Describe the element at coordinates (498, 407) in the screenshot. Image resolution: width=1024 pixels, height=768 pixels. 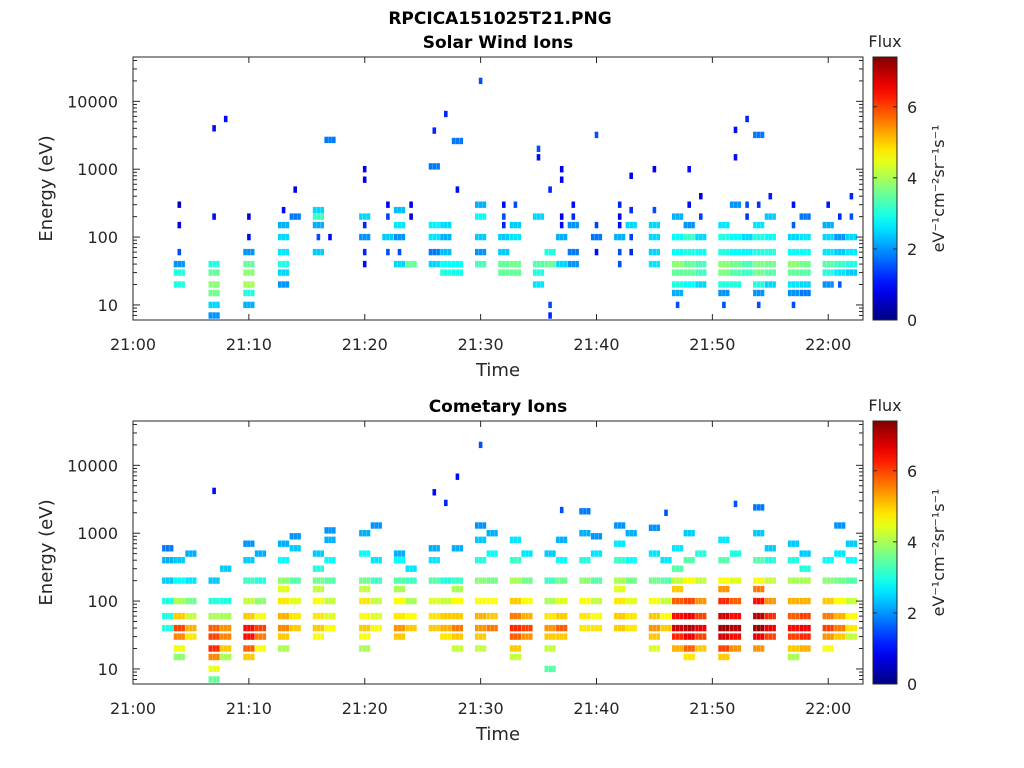
I see `panel-title: Cometary Ions` at that location.